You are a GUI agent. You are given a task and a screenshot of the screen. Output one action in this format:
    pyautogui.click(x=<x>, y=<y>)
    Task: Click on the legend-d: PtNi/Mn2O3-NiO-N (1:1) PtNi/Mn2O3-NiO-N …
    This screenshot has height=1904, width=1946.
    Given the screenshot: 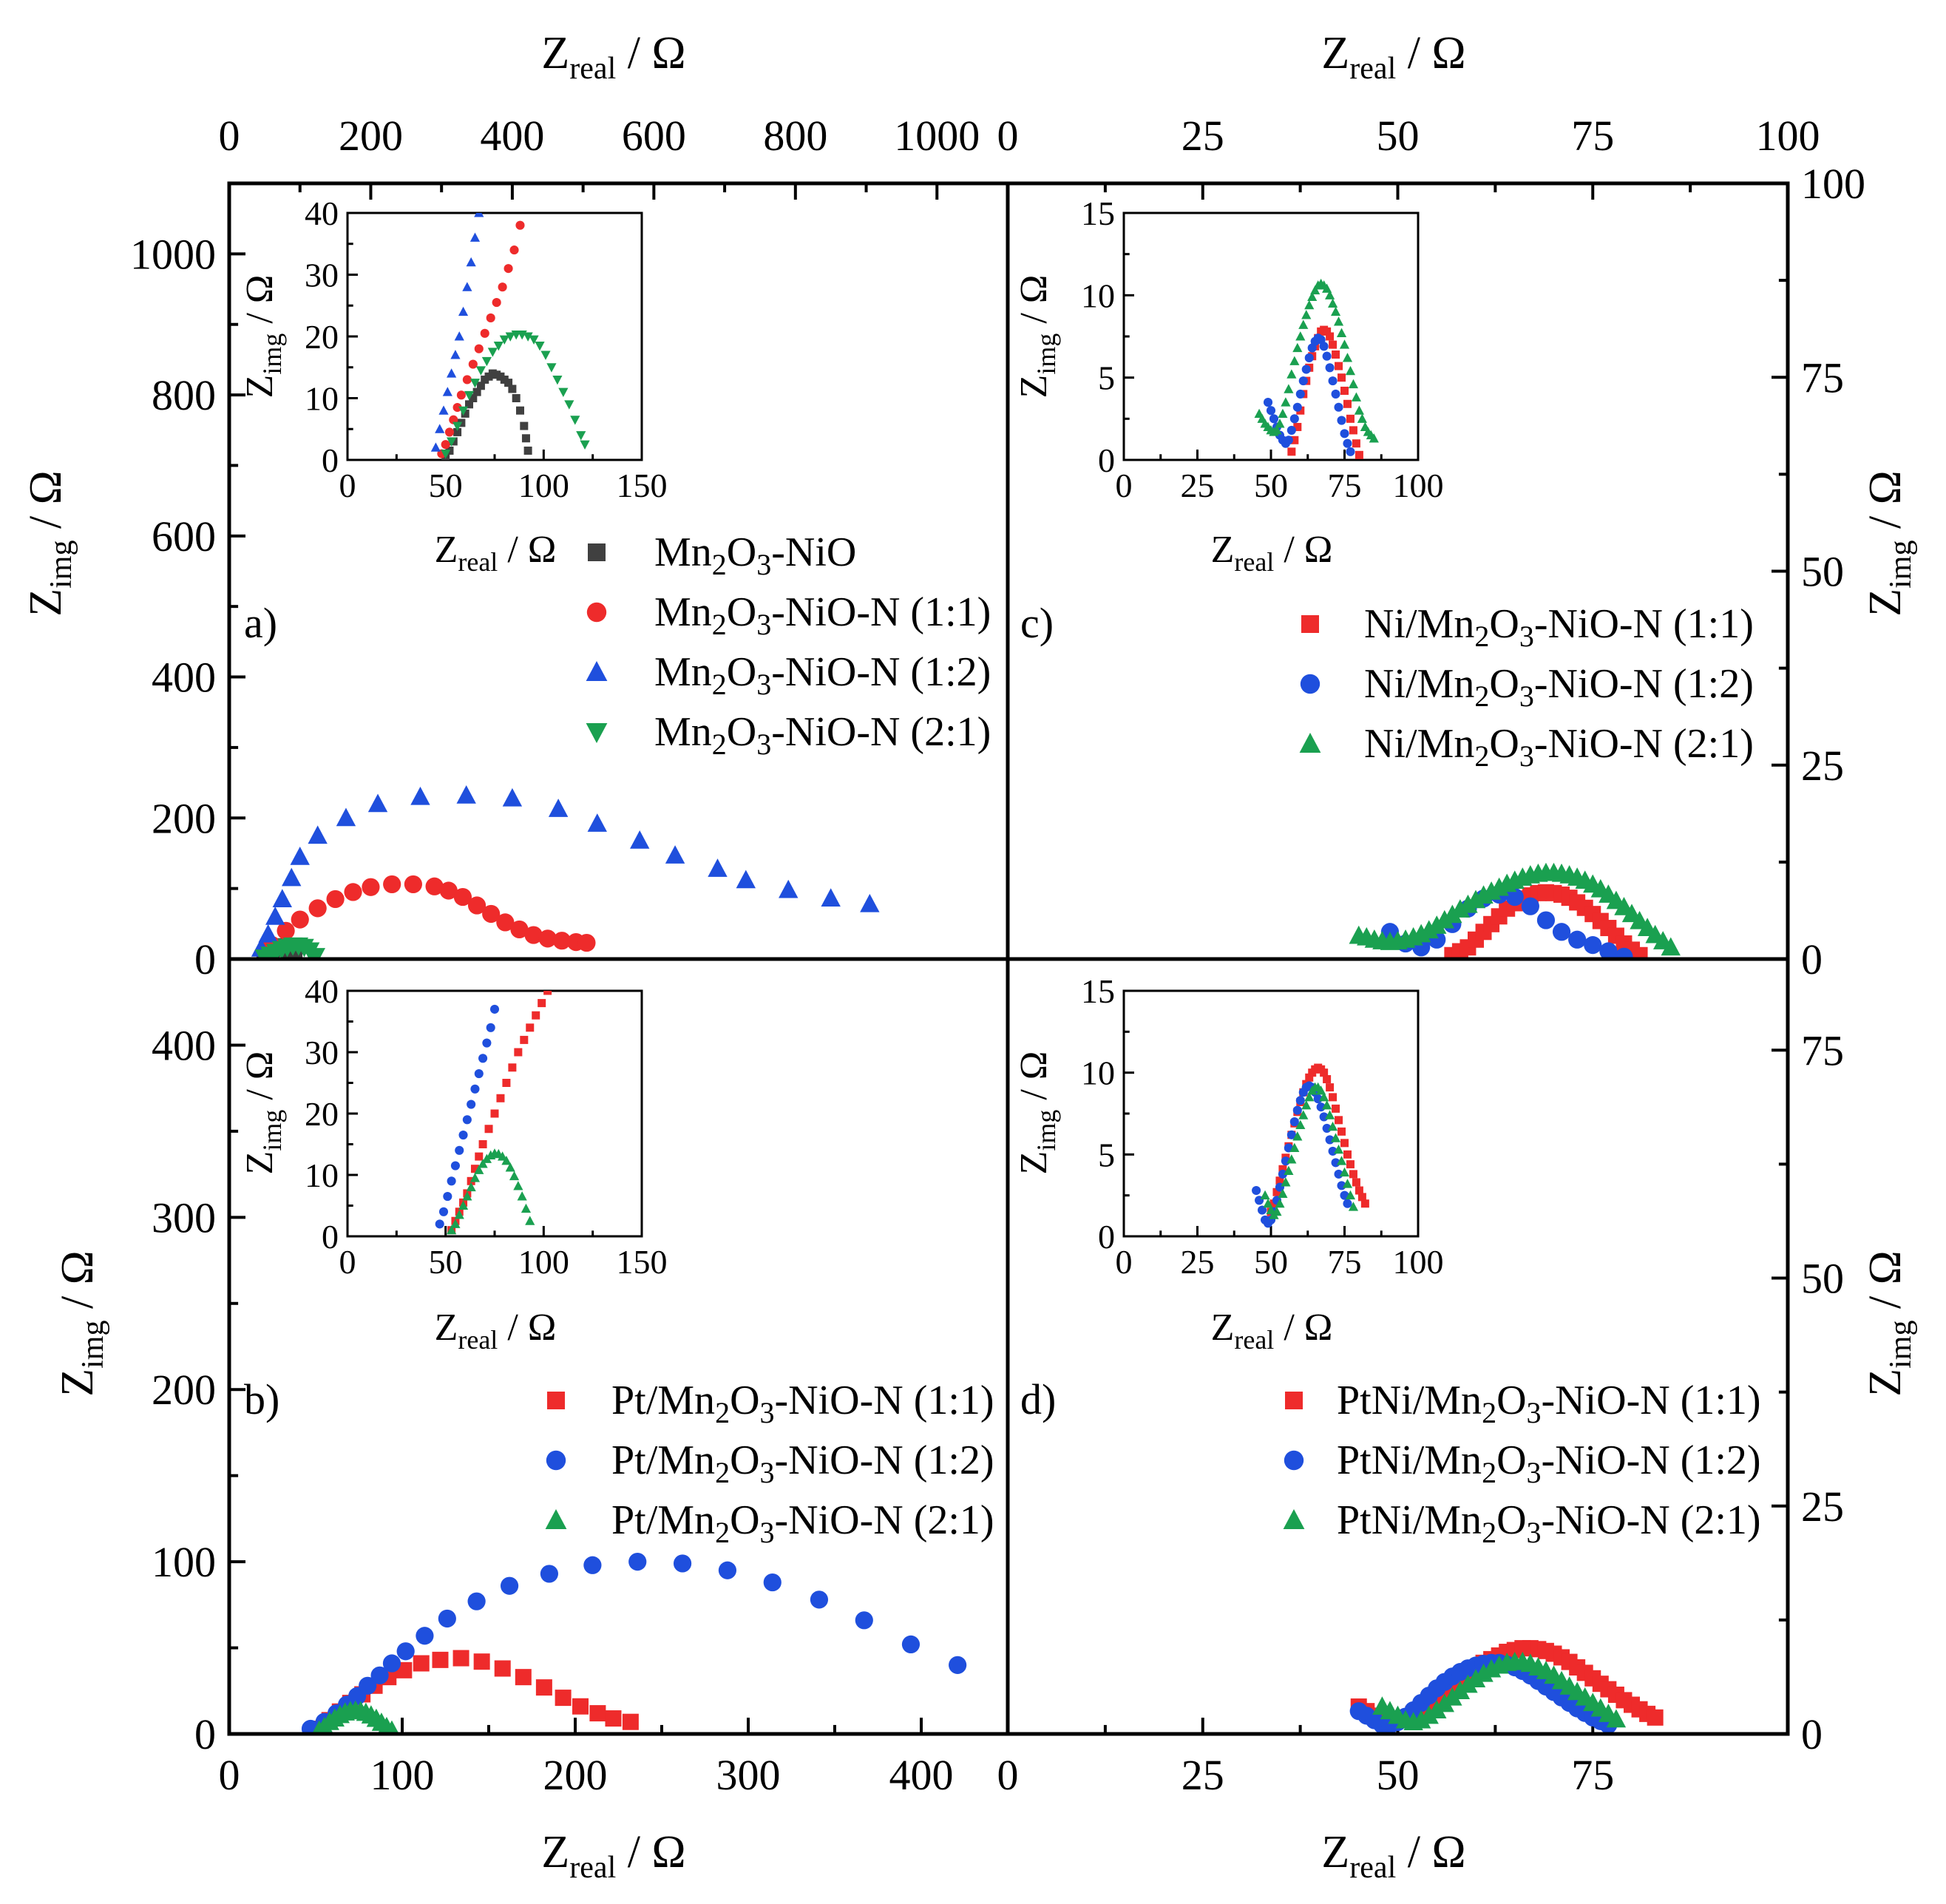 What is the action you would take?
    pyautogui.click(x=1549, y=1463)
    